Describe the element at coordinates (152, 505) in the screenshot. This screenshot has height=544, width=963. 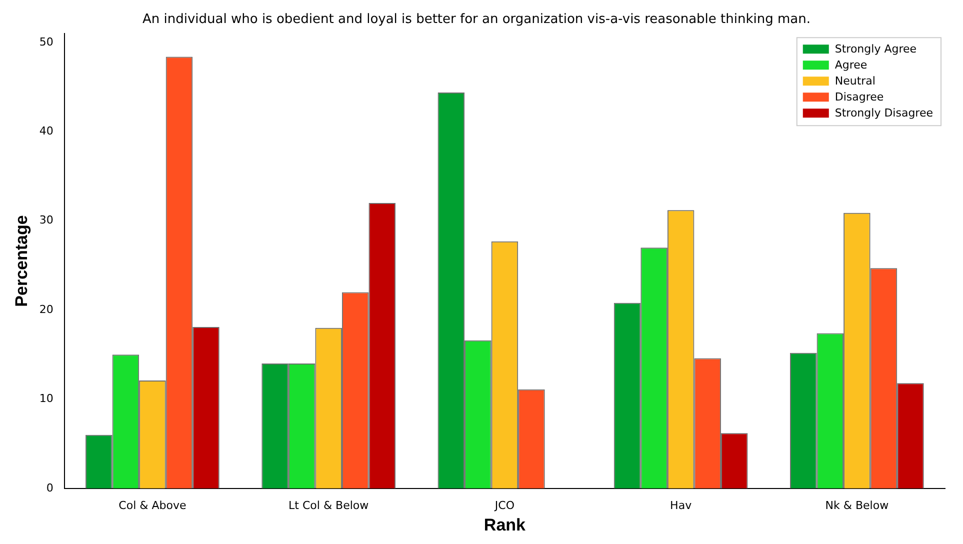
I see `x-tick-label: Col & Above` at that location.